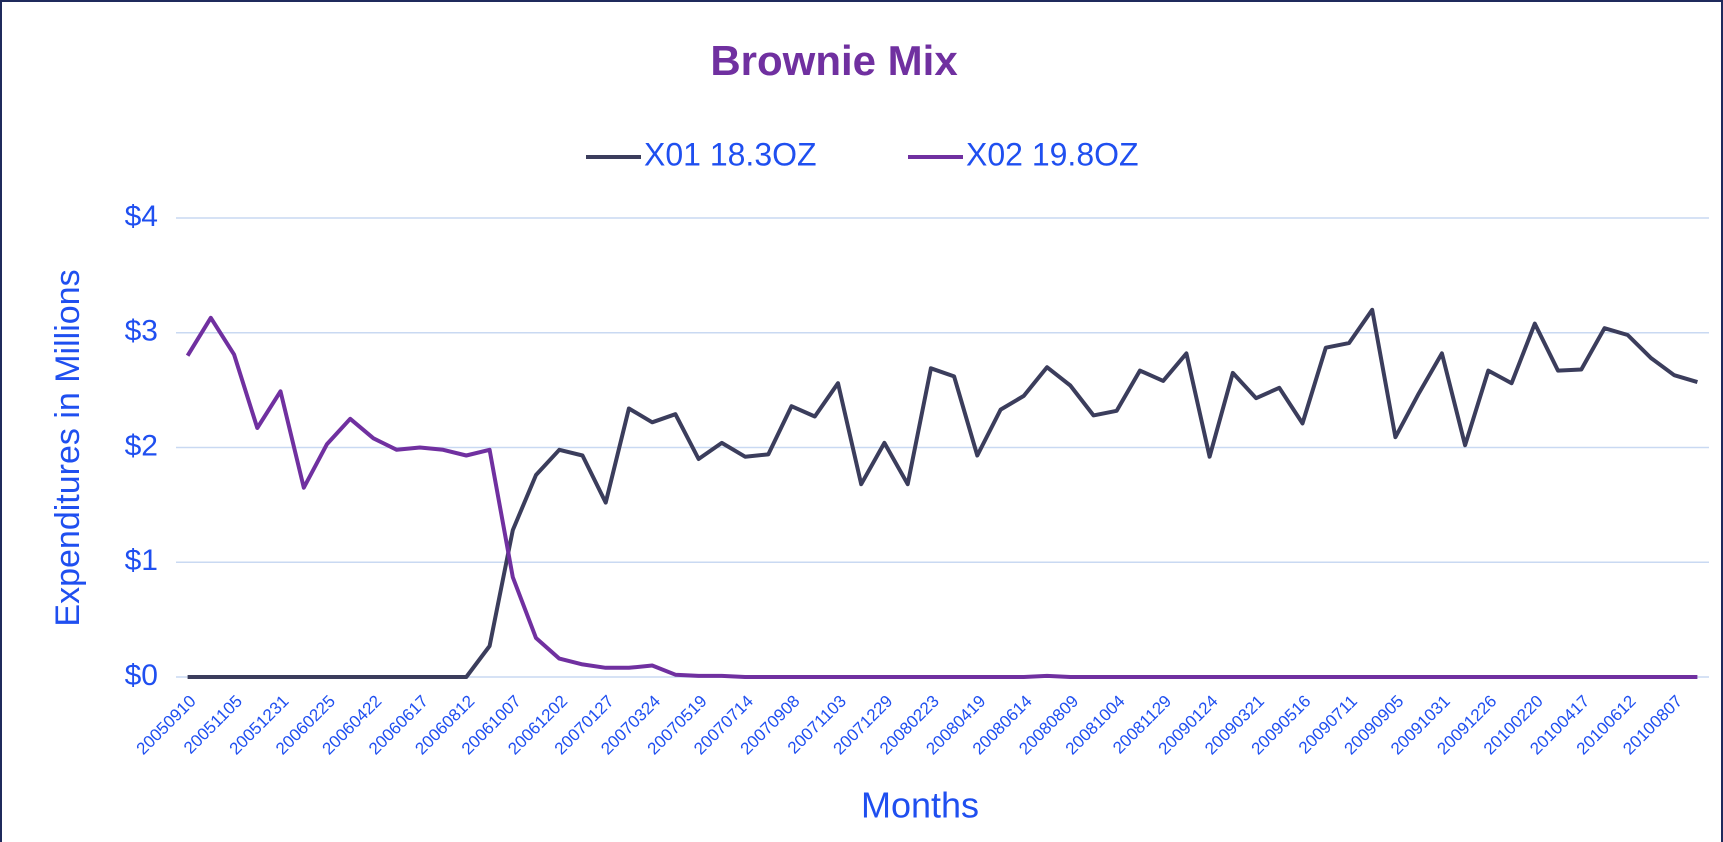 This screenshot has height=842, width=1723. What do you see at coordinates (141, 560) in the screenshot?
I see `y-tick-label: $1` at bounding box center [141, 560].